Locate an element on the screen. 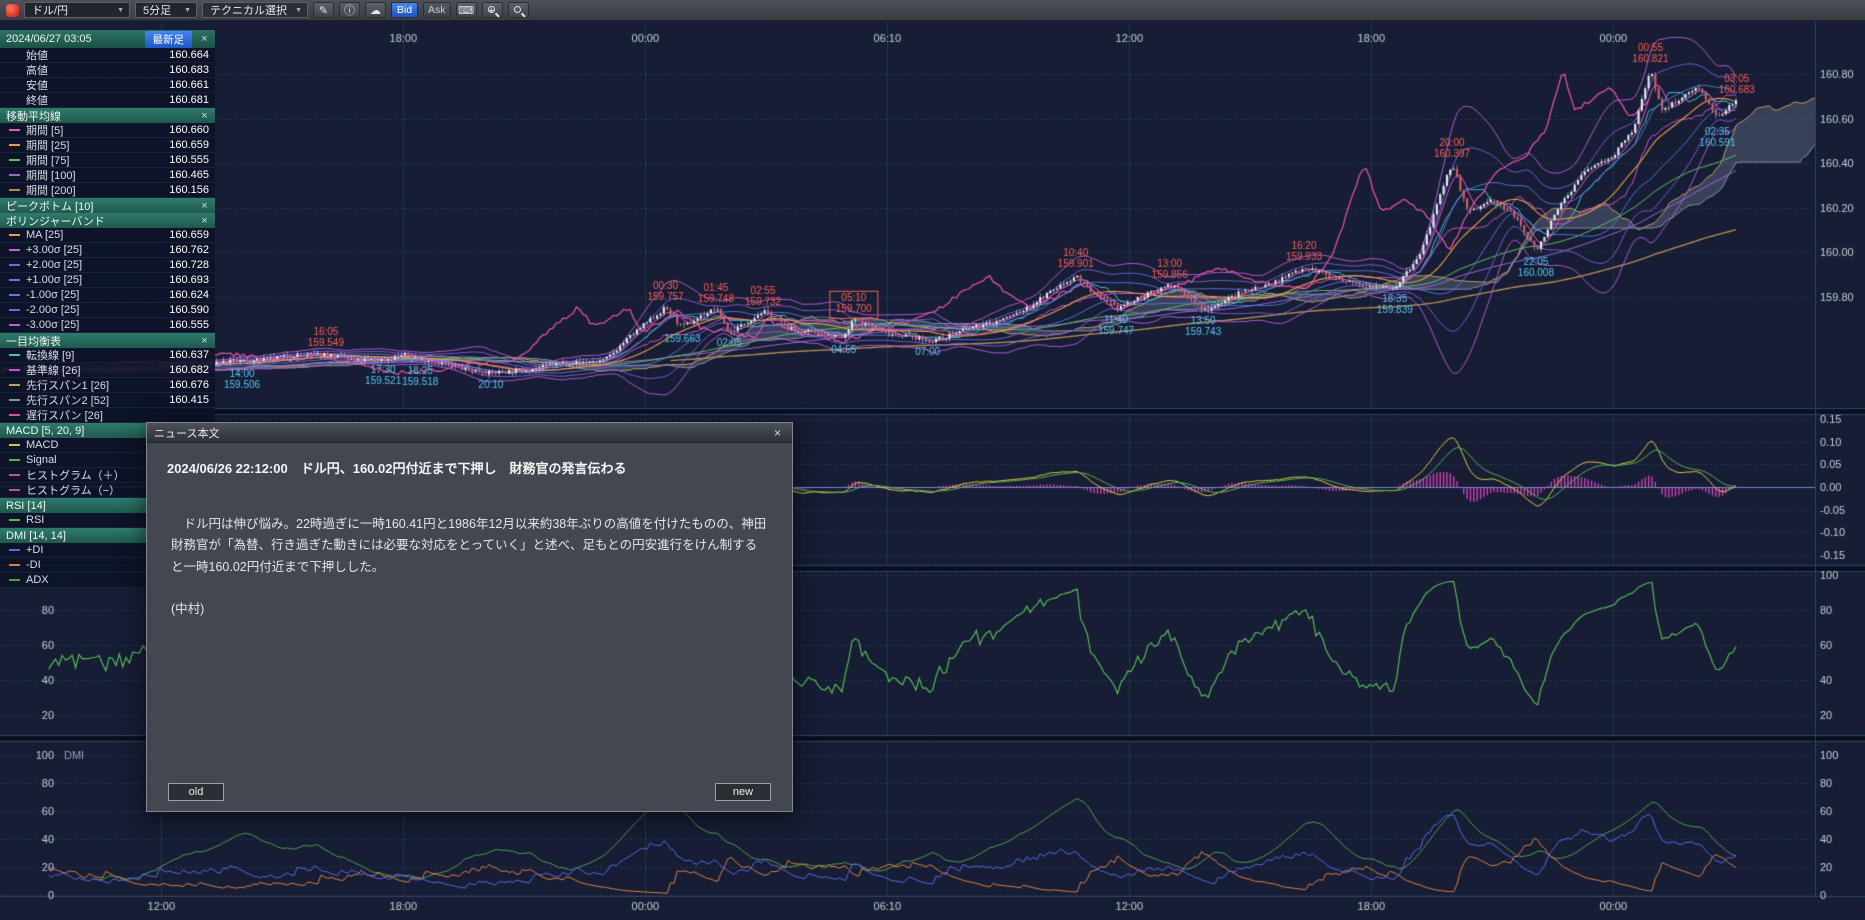 This screenshot has width=1865, height=920. indicator-row: 期間 [75] 160.555 is located at coordinates (107, 160).